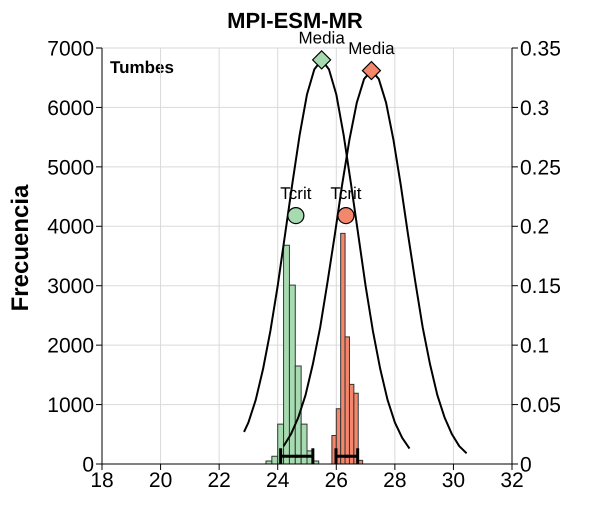 The height and width of the screenshot is (512, 590). I want to click on x-tick-label: 26, so click(336, 480).